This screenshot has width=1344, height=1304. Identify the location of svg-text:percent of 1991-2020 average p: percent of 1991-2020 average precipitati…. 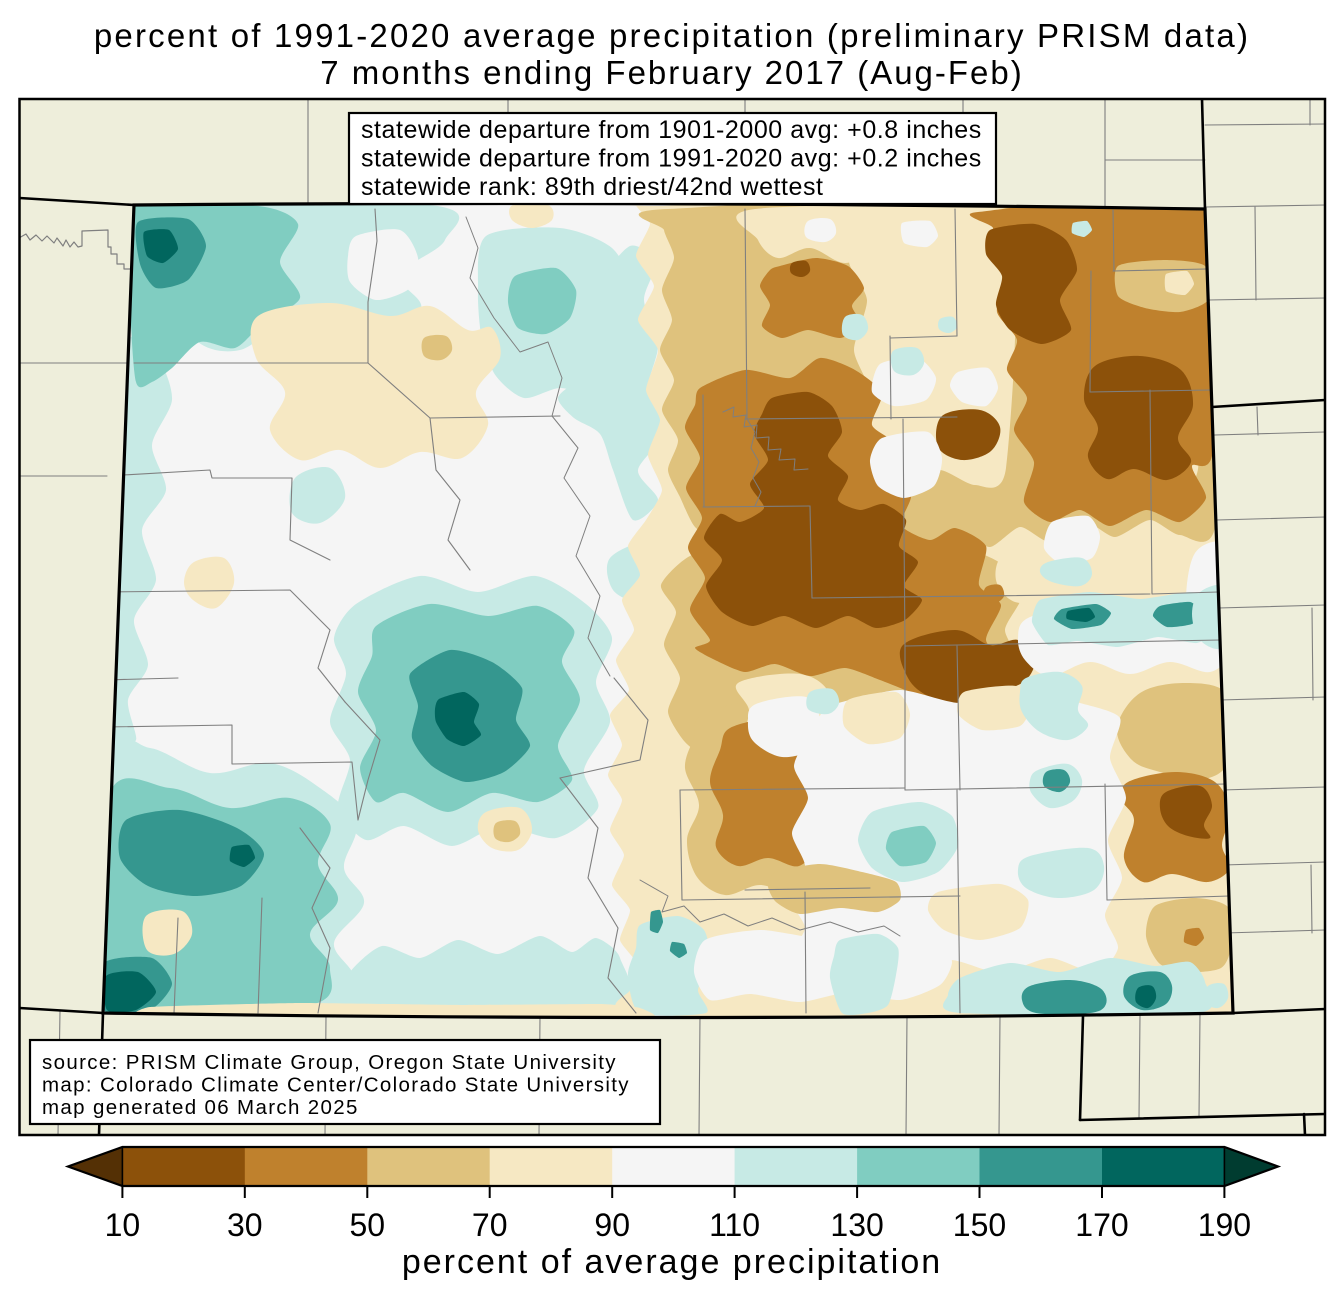
(672, 35).